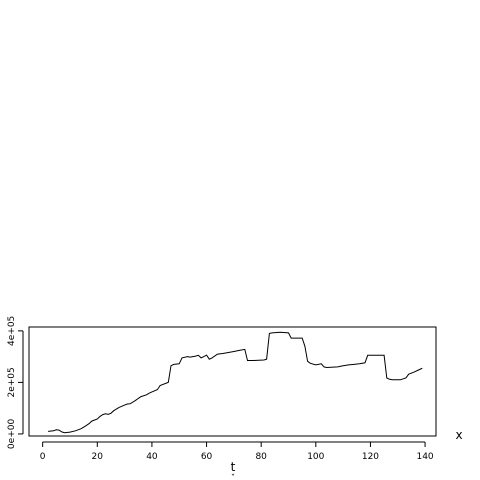 The height and width of the screenshot is (480, 480). Describe the element at coordinates (315, 457) in the screenshot. I see `x-tick-label: 100` at that location.